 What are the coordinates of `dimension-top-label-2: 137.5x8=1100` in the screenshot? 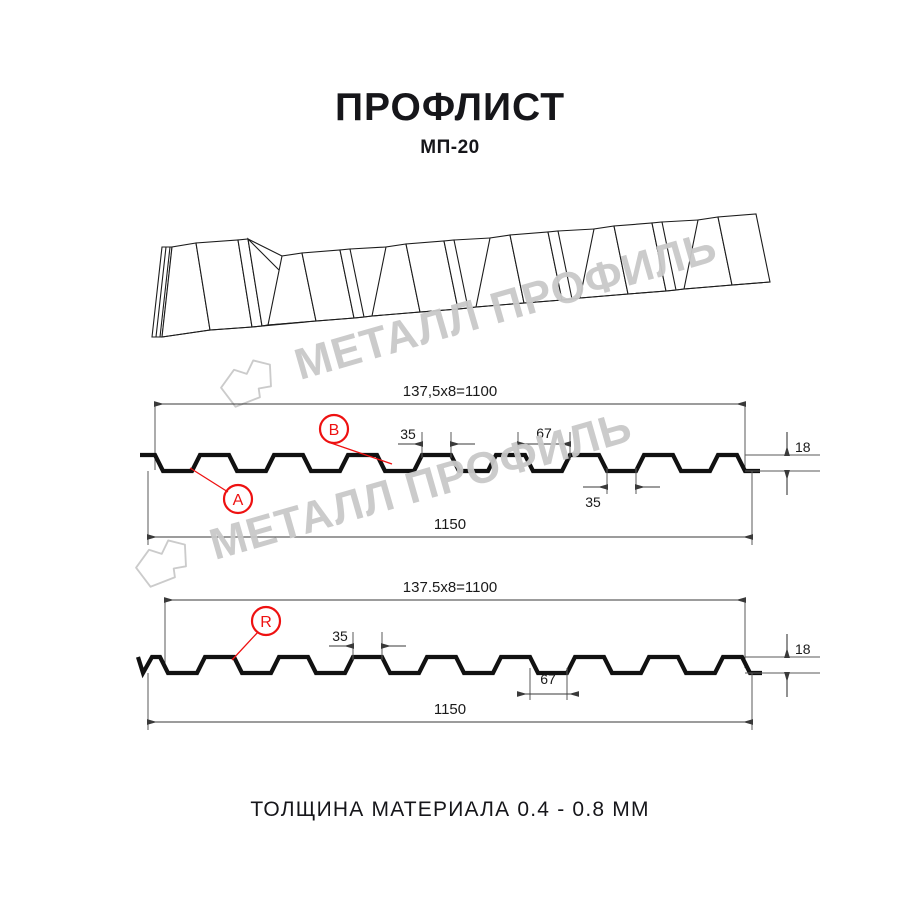 It's located at (450, 587).